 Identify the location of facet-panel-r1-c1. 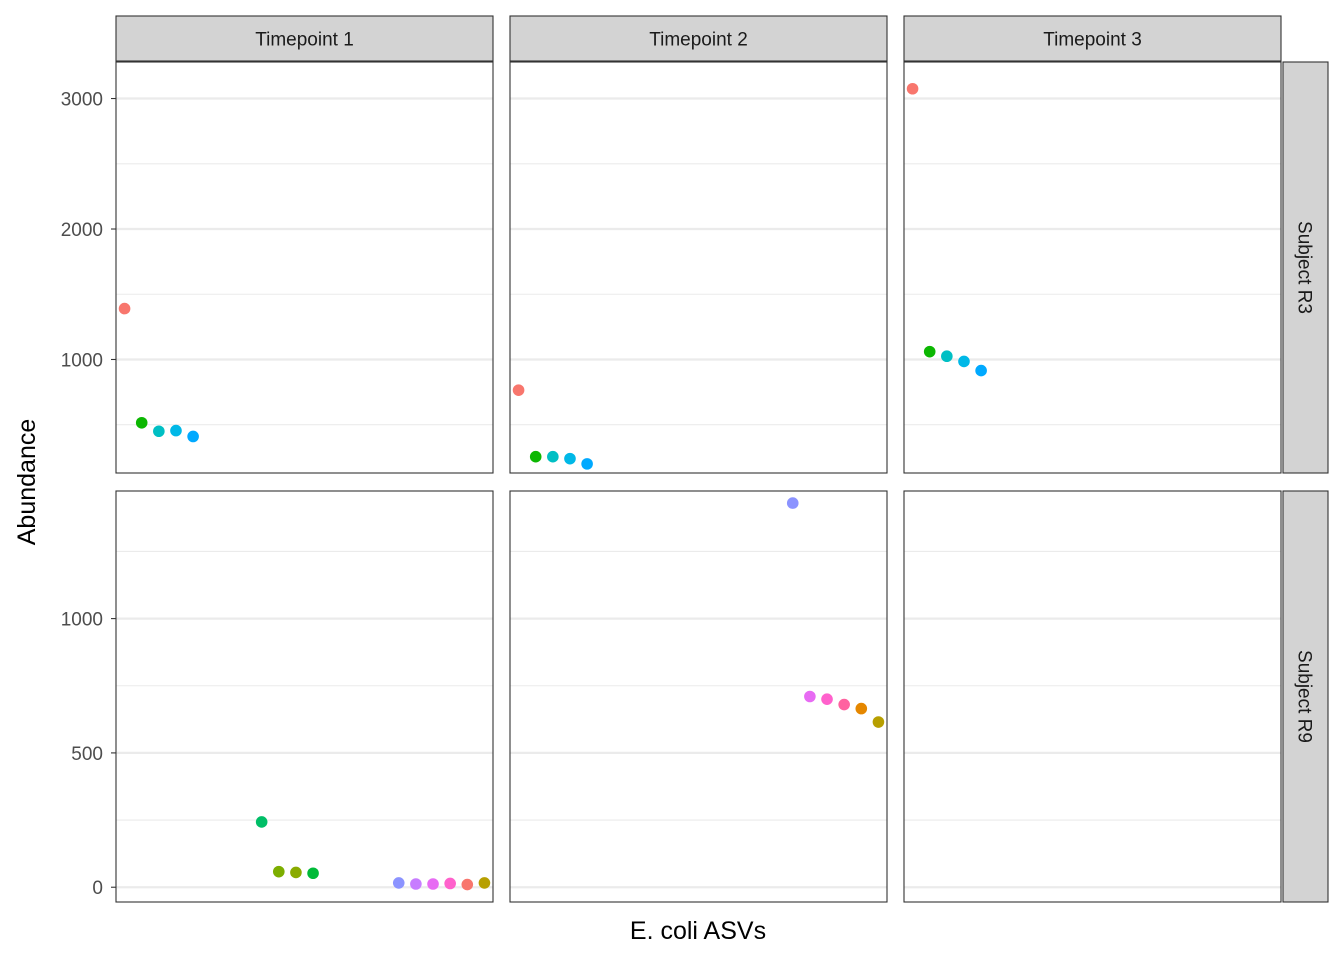
(304, 267).